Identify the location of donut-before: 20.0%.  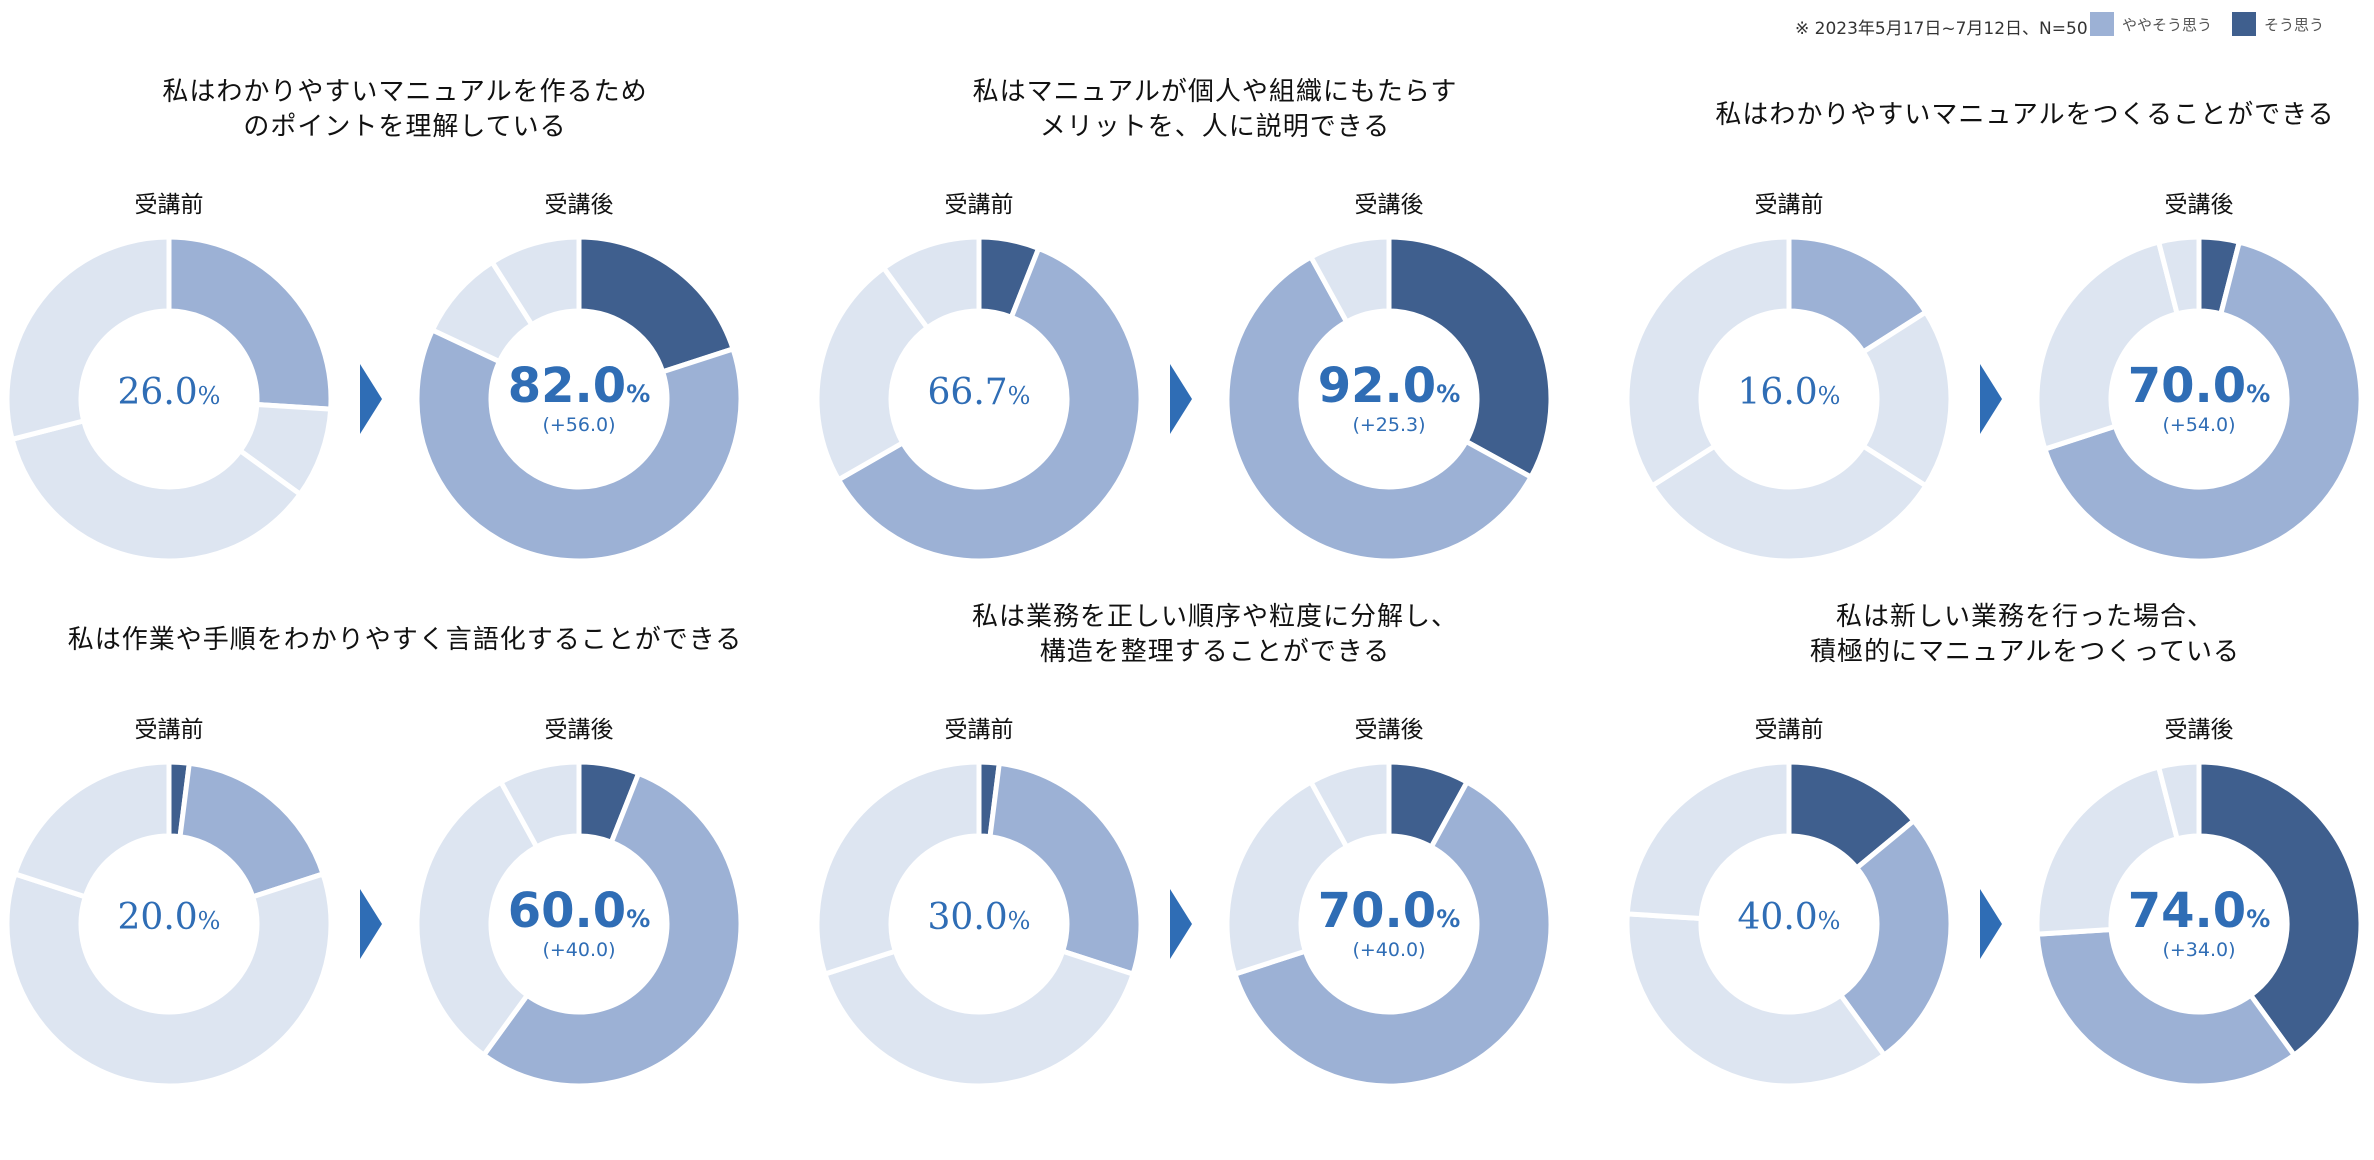
(169, 924).